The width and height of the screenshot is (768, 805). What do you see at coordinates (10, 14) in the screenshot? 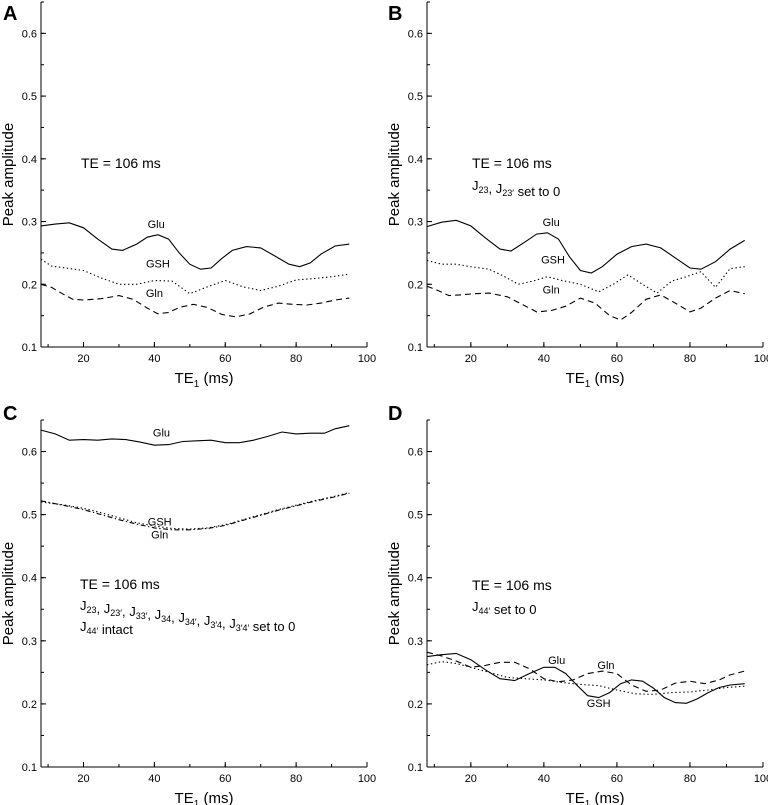
I see `panel-letter: A` at bounding box center [10, 14].